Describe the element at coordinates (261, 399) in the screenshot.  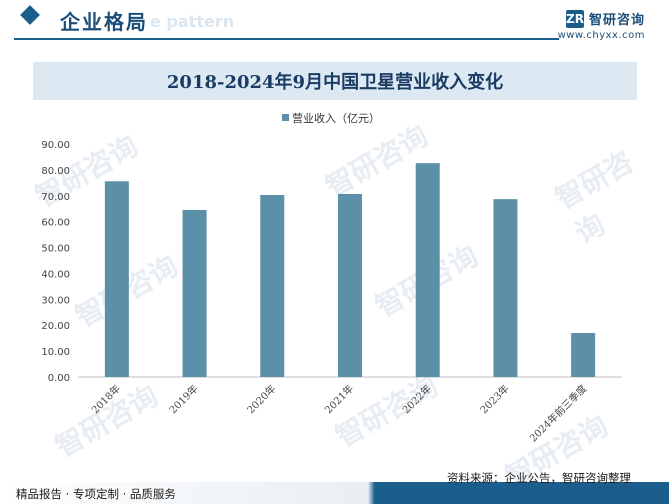
I see `x-tick-label: 2020年` at that location.